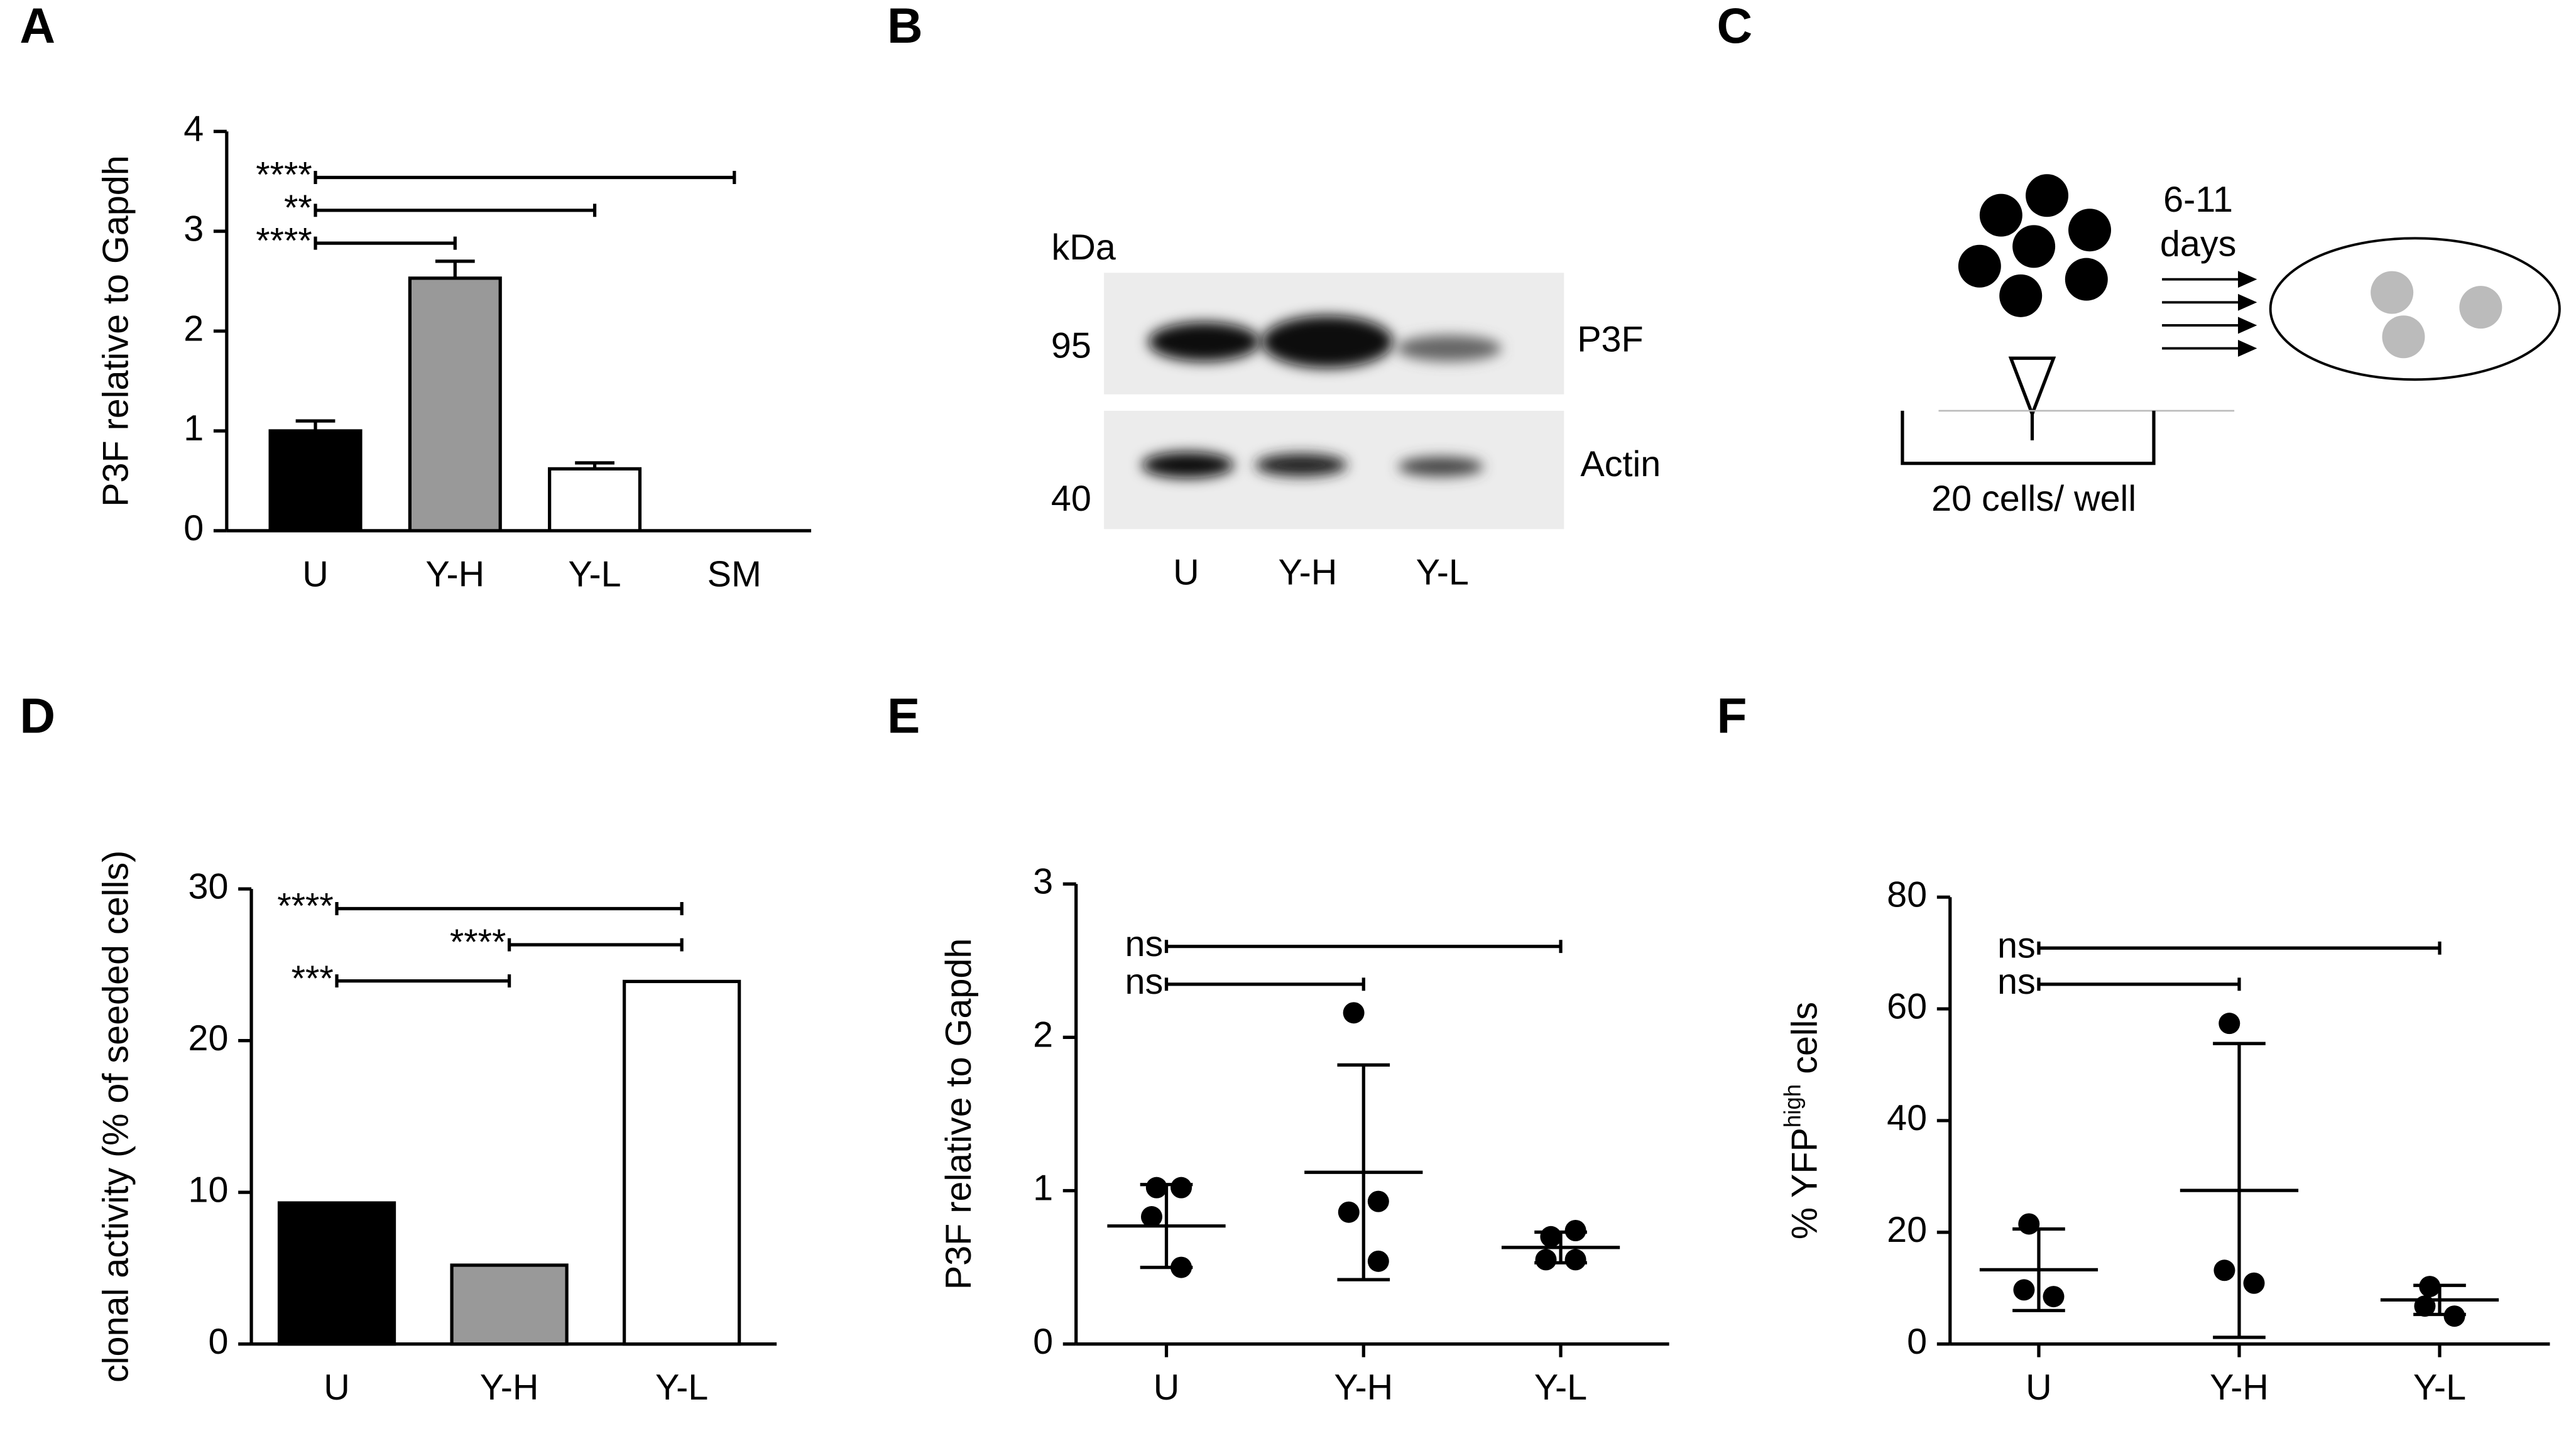 The image size is (2576, 1441). I want to click on y-tick-label: 20, so click(208, 1038).